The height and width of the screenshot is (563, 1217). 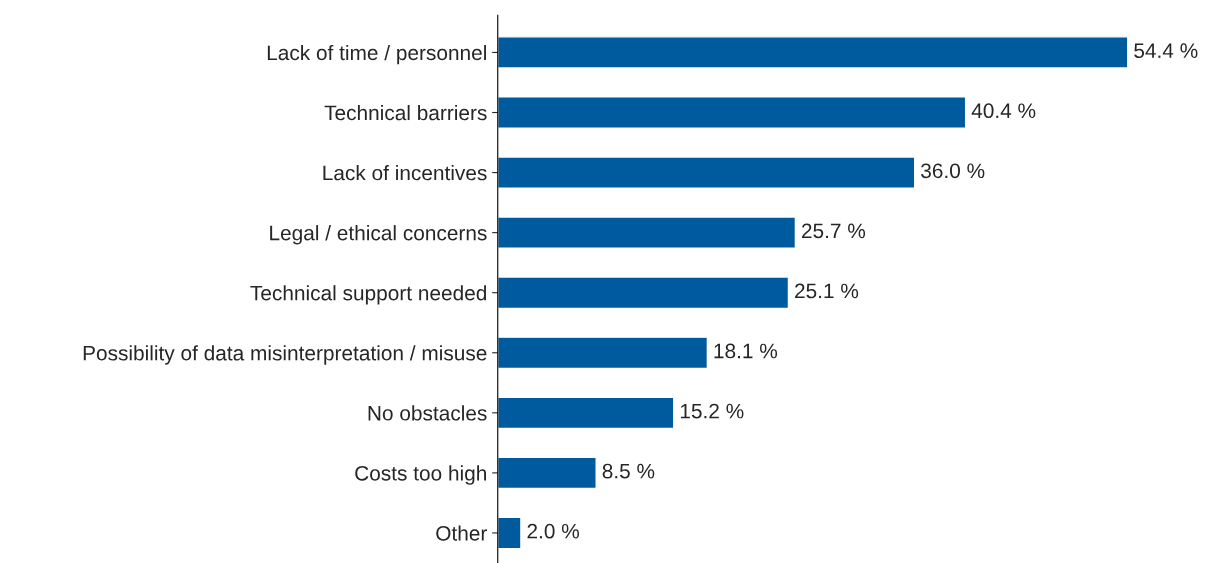 What do you see at coordinates (285, 355) in the screenshot?
I see `y-tick-label: Possibility of data misinterpretation / misuse` at bounding box center [285, 355].